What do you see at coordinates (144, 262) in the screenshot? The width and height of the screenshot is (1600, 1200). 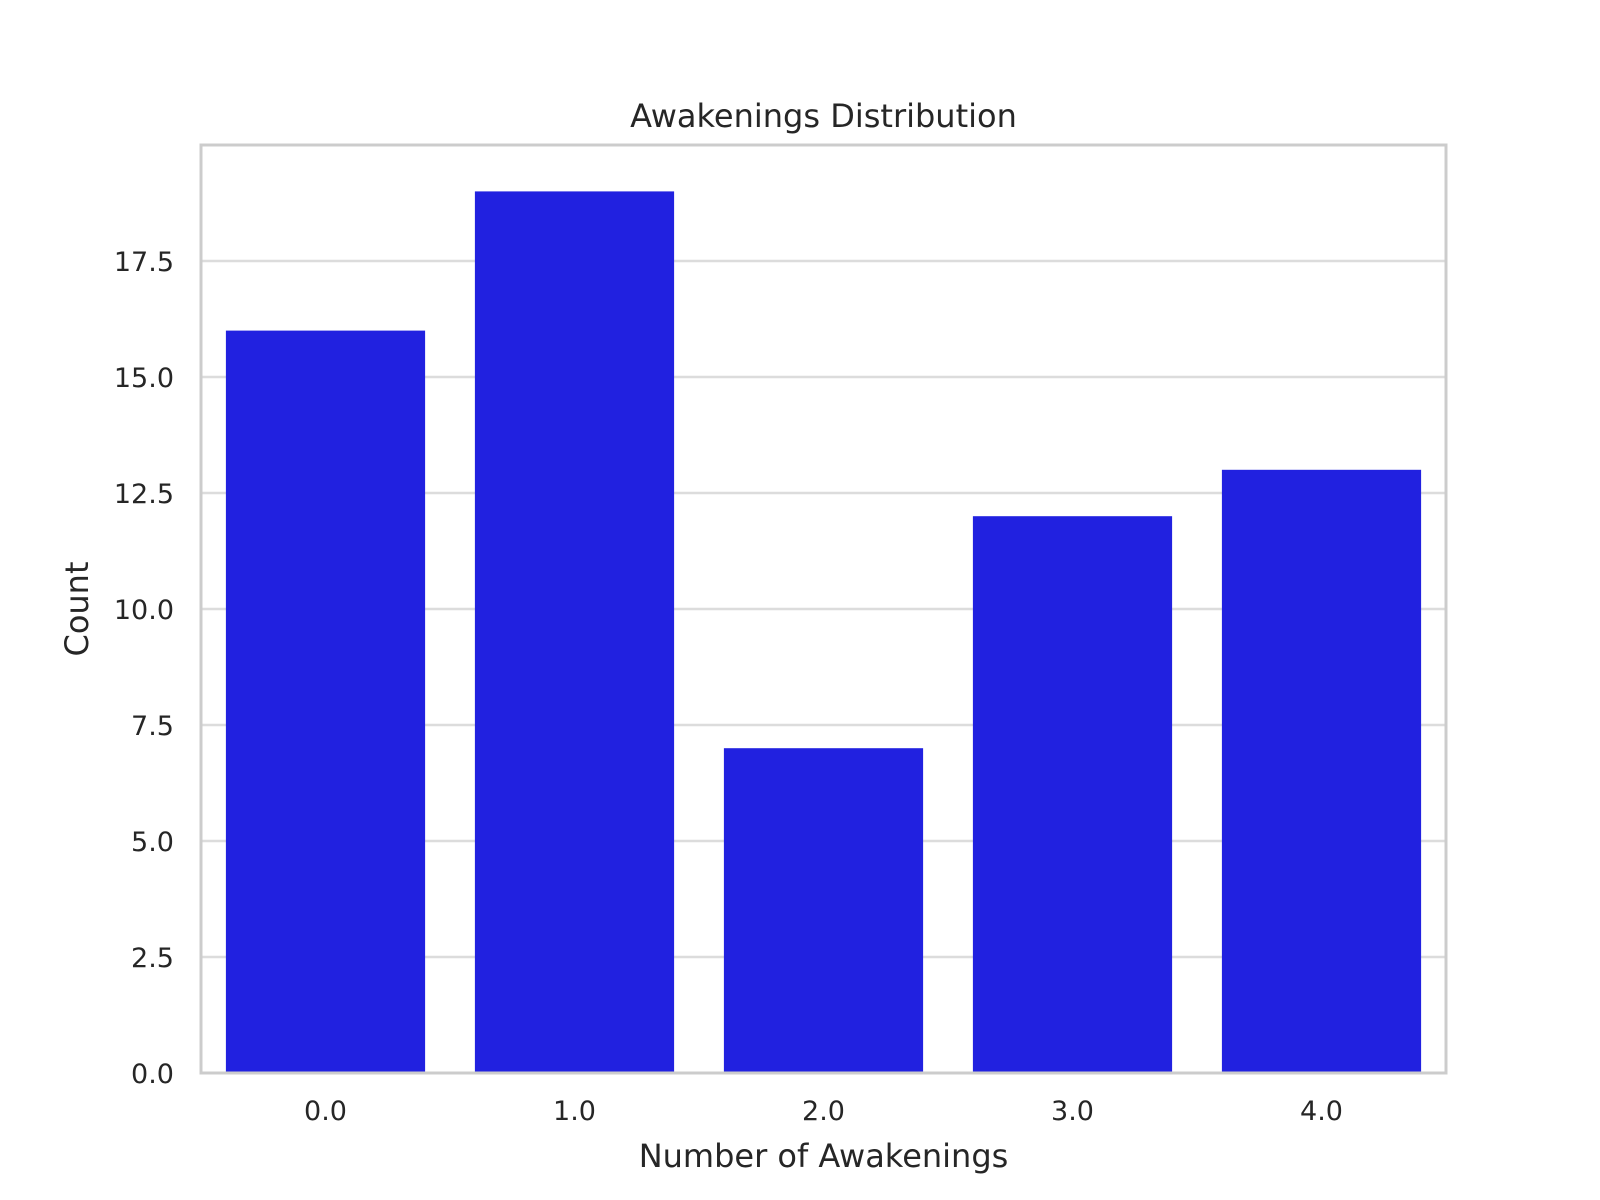 I see `y-tick-label: 17.5` at bounding box center [144, 262].